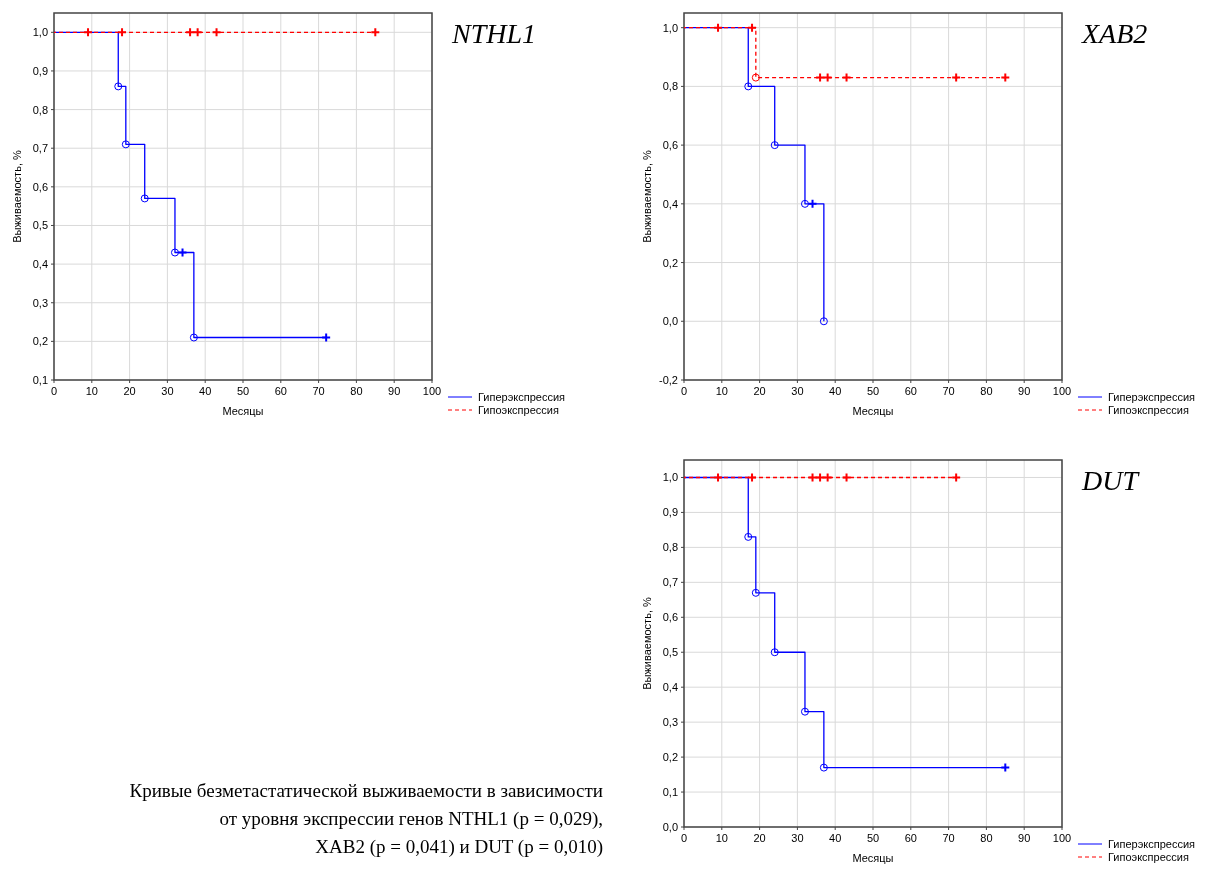  What do you see at coordinates (366, 819) in the screenshot?
I see `text: Кривые безметастатической выживаемости в зависимости от уровня экспрессии генов NTHL1 (p = 0,029), XAB2 (p = 0,041) и DUT (p = 0,010)` at bounding box center [366, 819].